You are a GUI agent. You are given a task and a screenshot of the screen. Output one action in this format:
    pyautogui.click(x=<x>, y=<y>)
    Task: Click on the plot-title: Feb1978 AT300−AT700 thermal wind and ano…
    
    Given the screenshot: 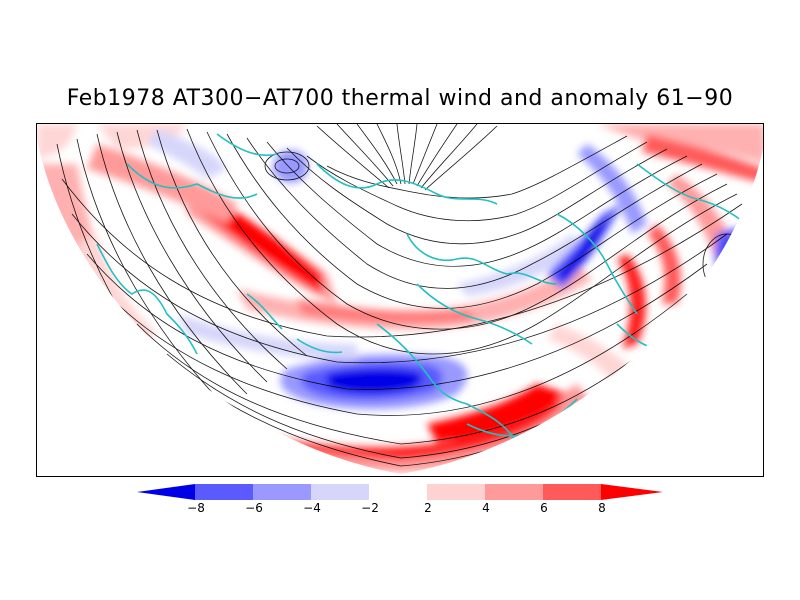 What is the action you would take?
    pyautogui.click(x=400, y=98)
    